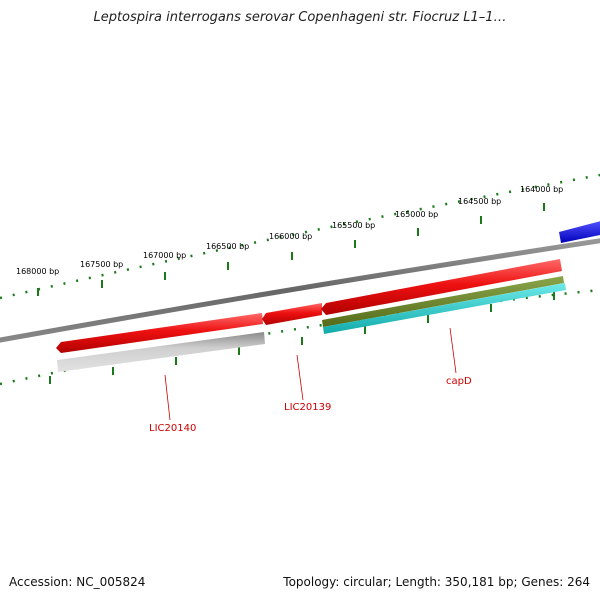 This screenshot has height=600, width=600. Describe the element at coordinates (159, 333) in the screenshot. I see `gene-lic20140` at that location.